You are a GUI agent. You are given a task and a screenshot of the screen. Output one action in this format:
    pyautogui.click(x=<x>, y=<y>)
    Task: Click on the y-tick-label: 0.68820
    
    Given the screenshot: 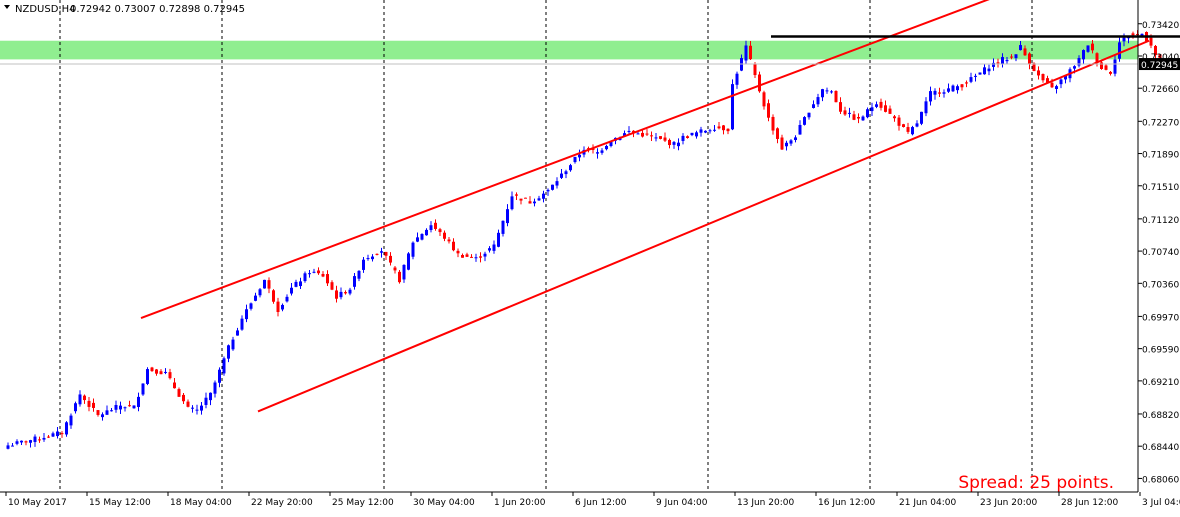 What is the action you would take?
    pyautogui.click(x=1160, y=416)
    